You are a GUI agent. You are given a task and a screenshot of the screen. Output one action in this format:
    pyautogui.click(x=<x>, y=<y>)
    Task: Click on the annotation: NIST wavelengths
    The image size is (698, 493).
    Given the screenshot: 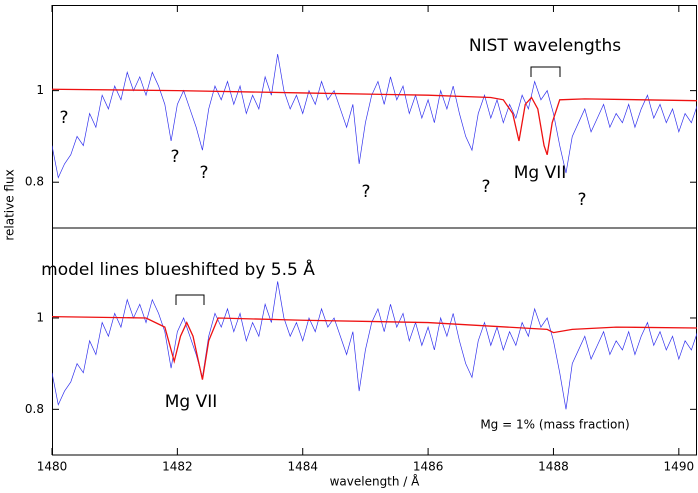 What is the action you would take?
    pyautogui.click(x=545, y=46)
    